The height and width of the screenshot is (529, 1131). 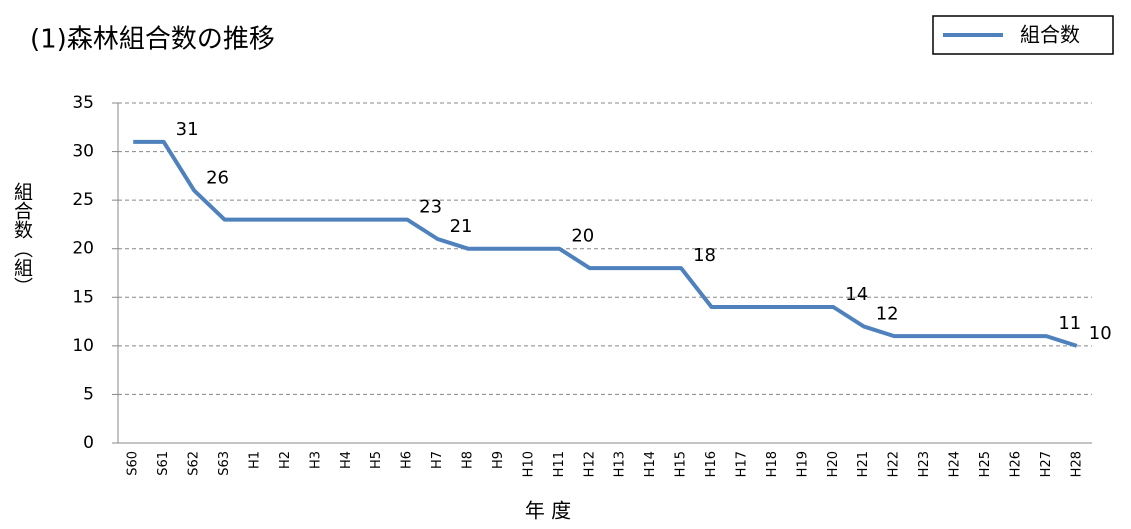 What do you see at coordinates (194, 463) in the screenshot?
I see `x-tick-label: S62` at bounding box center [194, 463].